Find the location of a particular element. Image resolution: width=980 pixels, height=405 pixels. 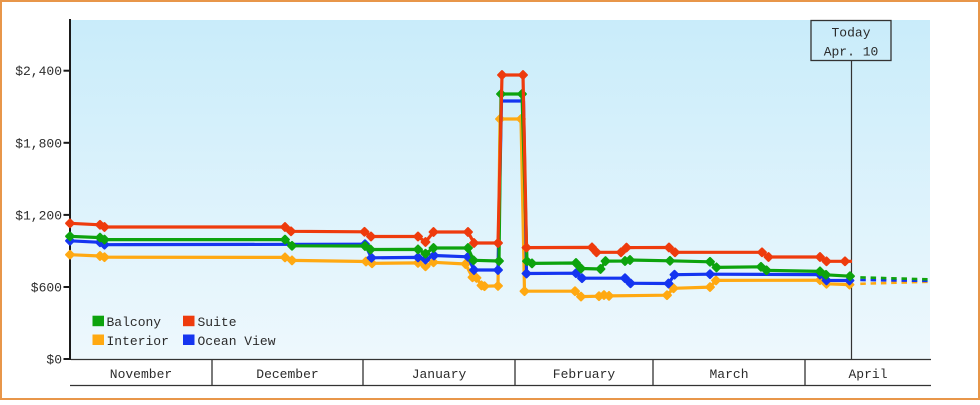

svg-text: Balcony is located at coordinates (134, 322).